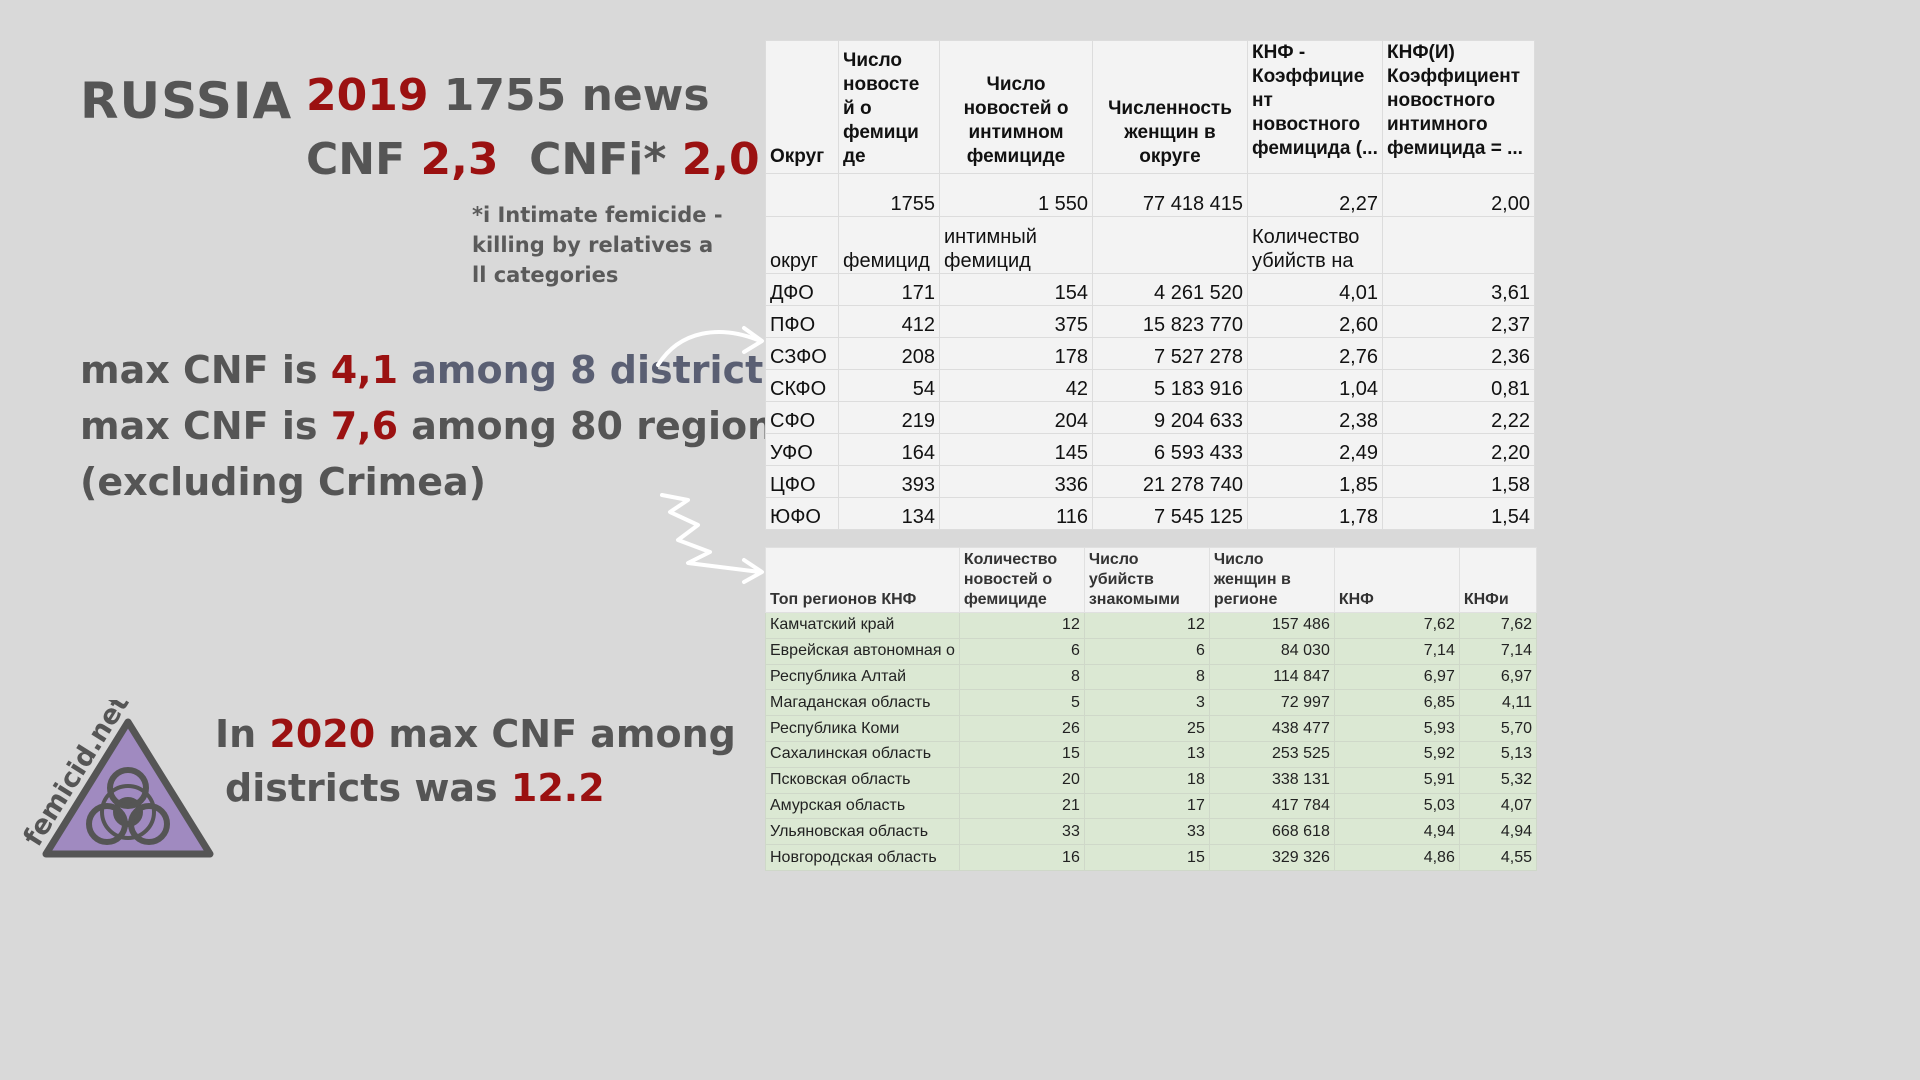 This screenshot has width=1920, height=1080. I want to click on table-cell: 7 545 125, so click(1170, 513).